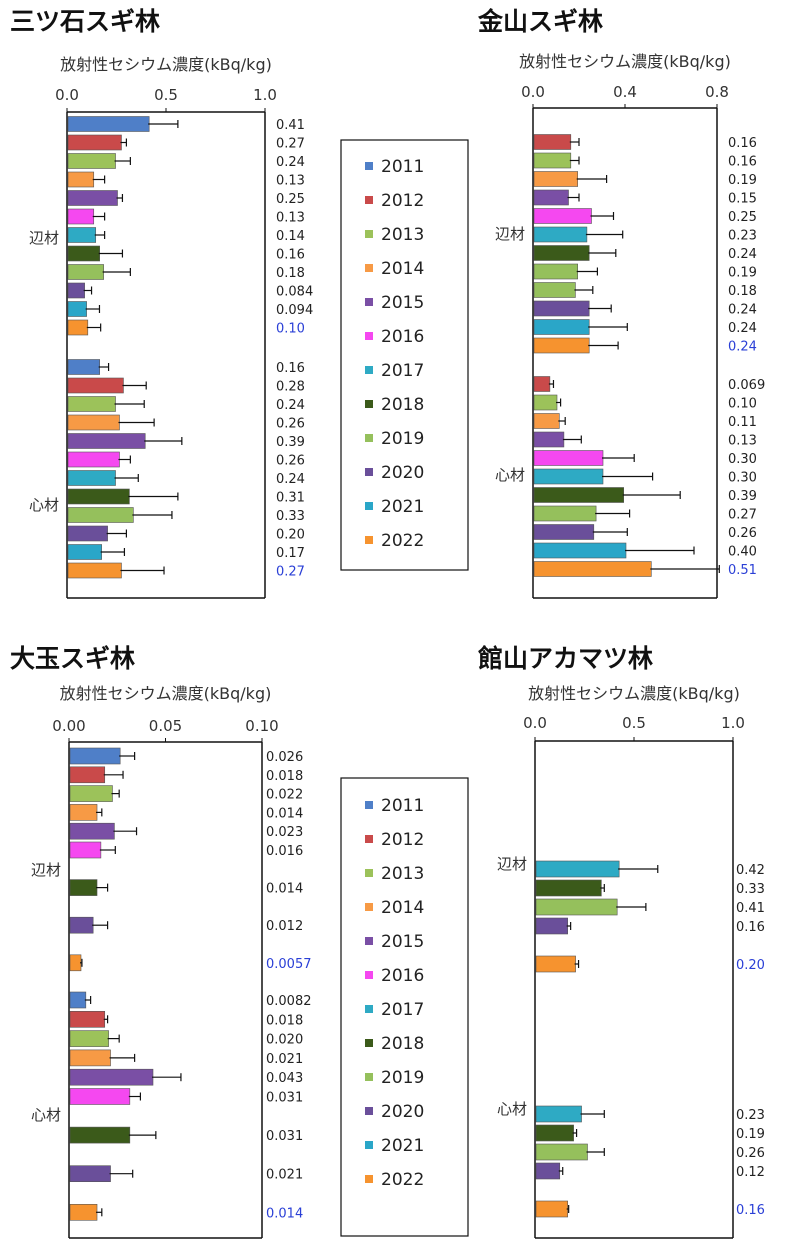 This screenshot has height=1250, width=800. I want to click on panel-title: 館山アカマツ林, so click(565, 658).